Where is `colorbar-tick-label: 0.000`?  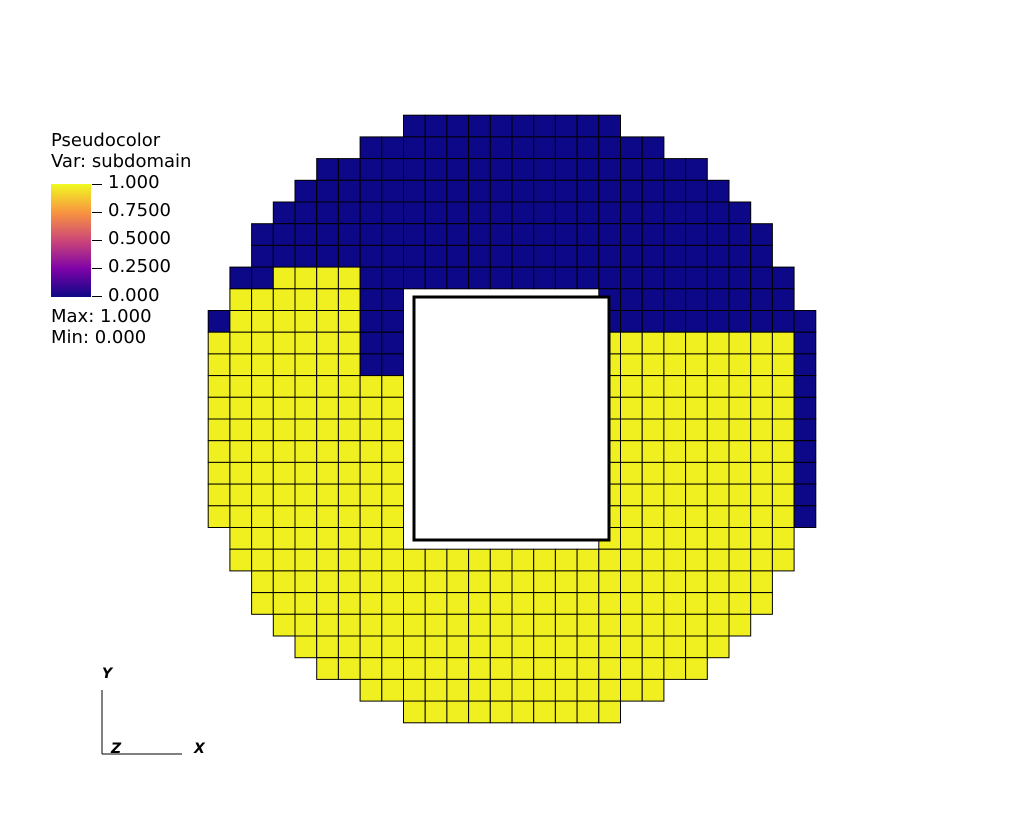 colorbar-tick-label: 0.000 is located at coordinates (134, 295).